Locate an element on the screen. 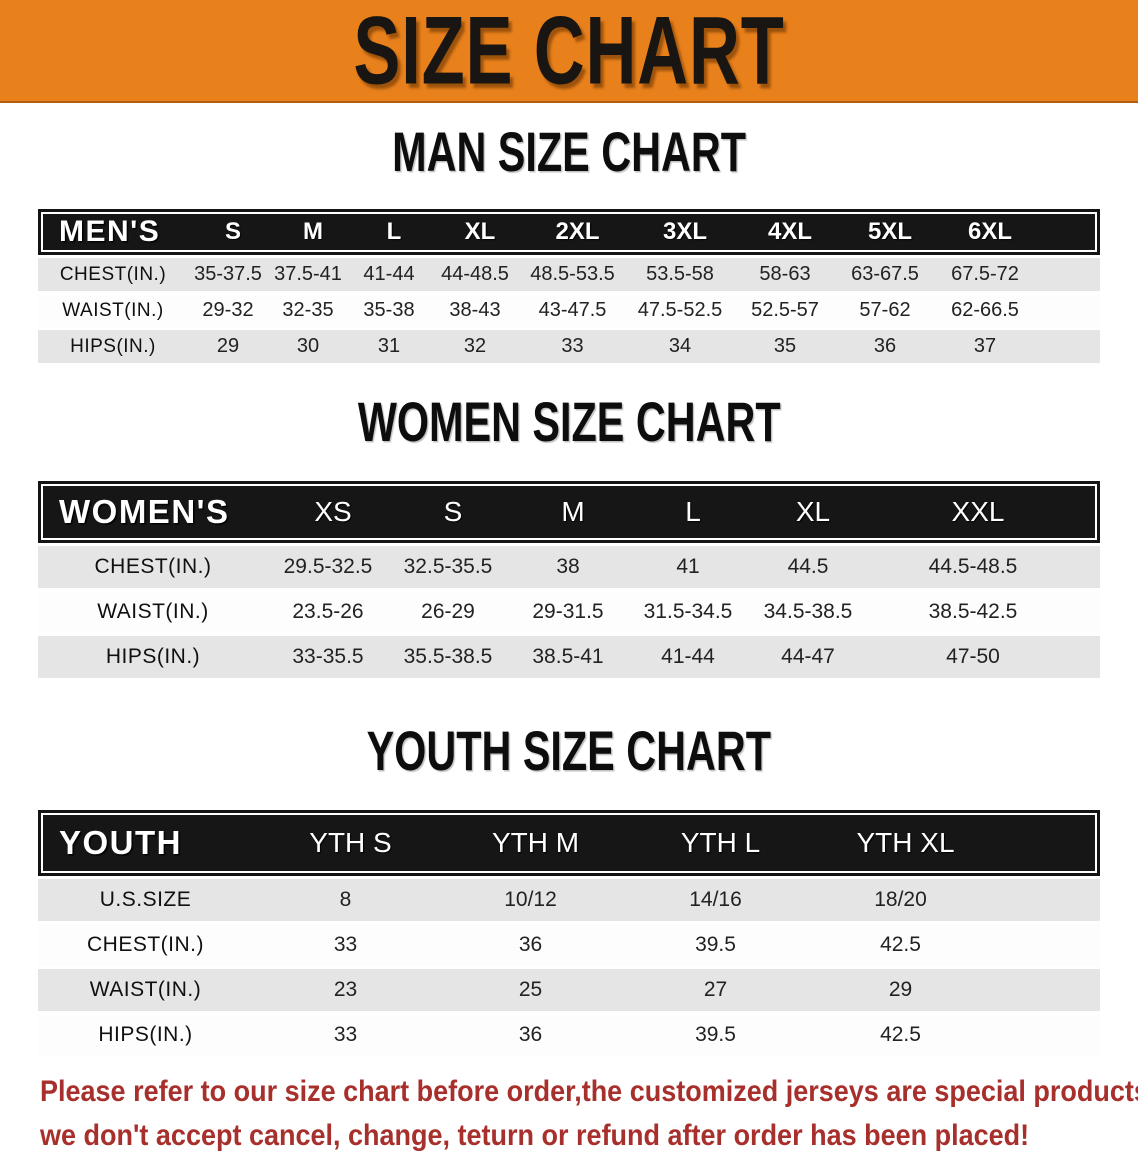  men-table-header-frame: MEN'S S M L XL 2XL 3XL 4XL 5XL 6XL is located at coordinates (569, 232).